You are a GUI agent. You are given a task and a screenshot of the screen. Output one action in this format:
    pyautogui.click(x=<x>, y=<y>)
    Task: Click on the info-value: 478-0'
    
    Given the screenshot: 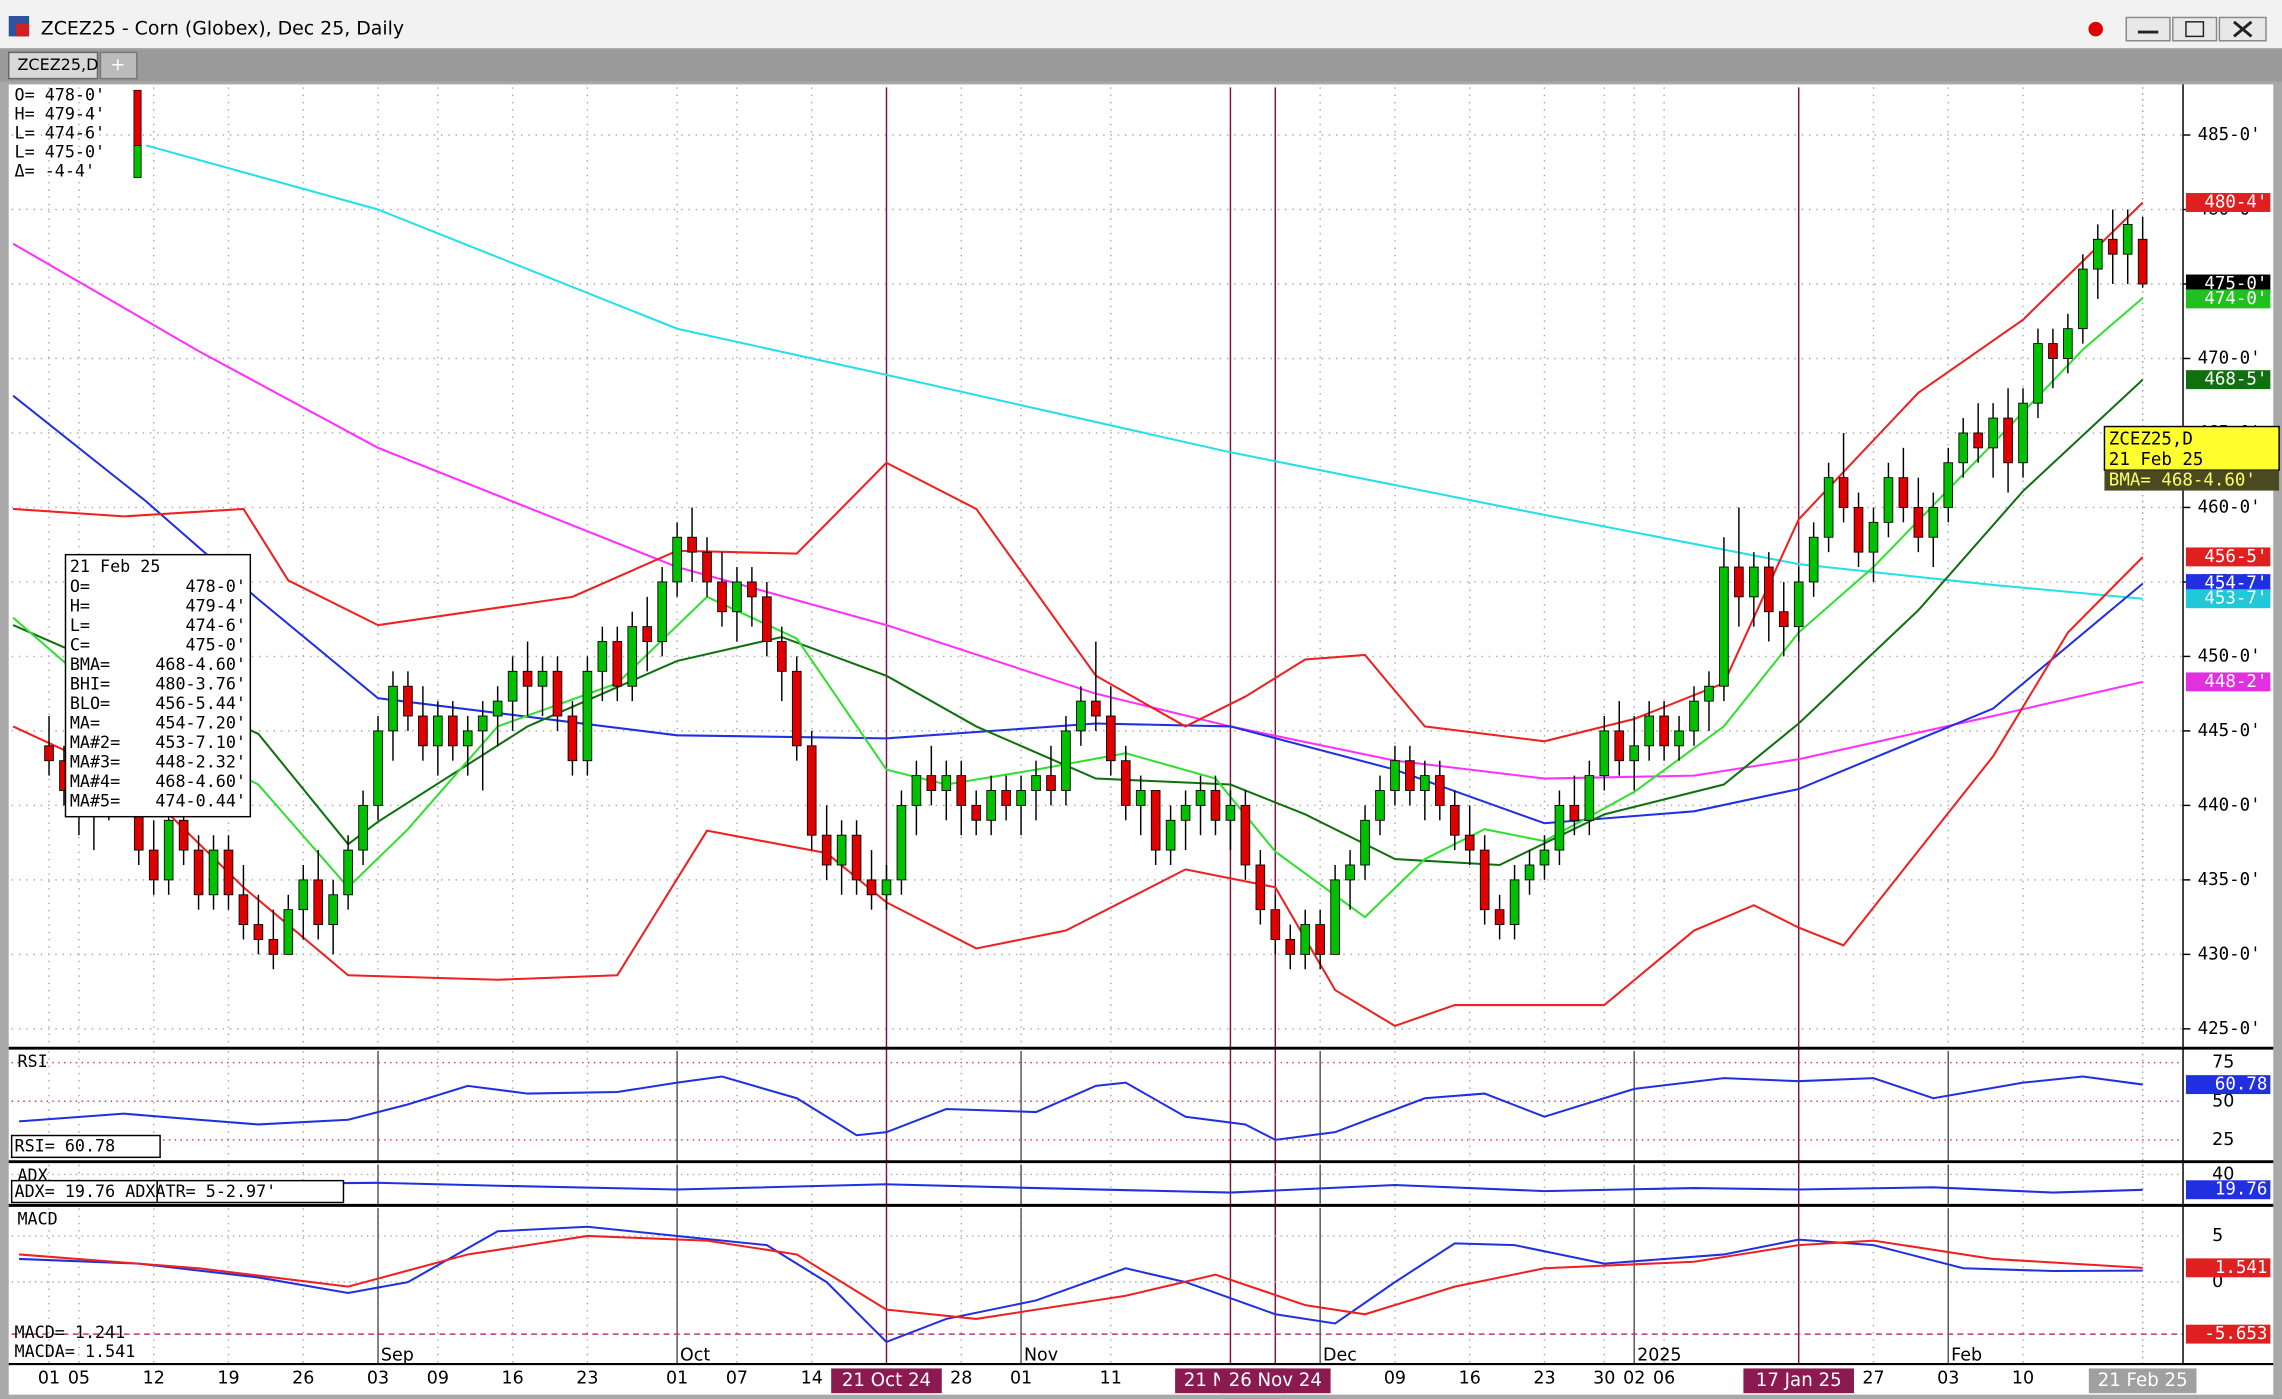 What is the action you would take?
    pyautogui.click(x=216, y=586)
    